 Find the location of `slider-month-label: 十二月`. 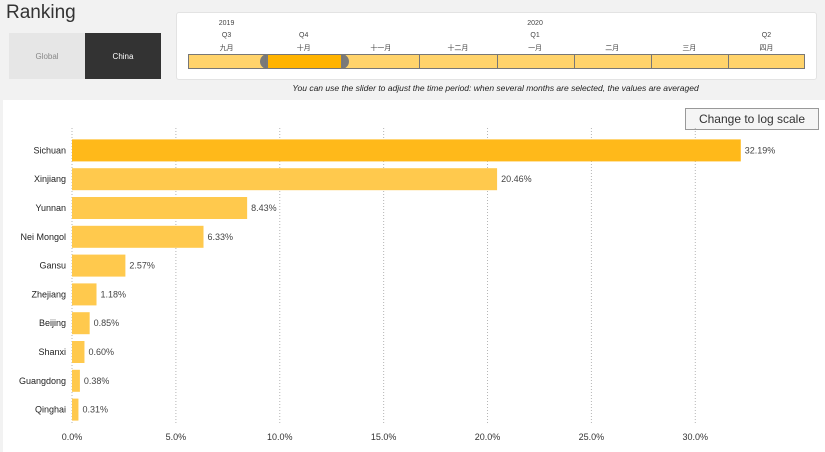

slider-month-label: 十二月 is located at coordinates (458, 48).